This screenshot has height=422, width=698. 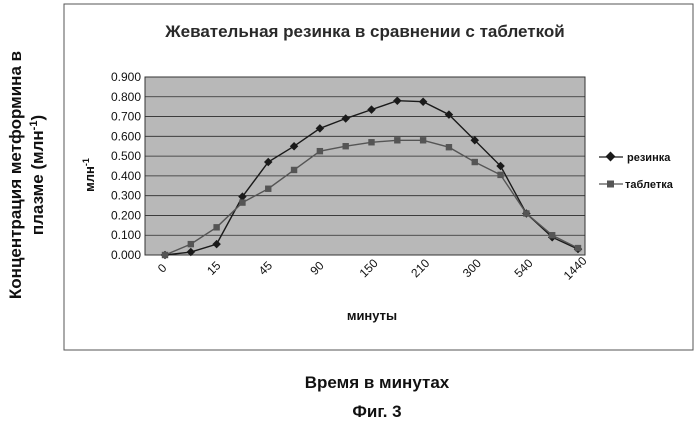 I want to click on y-tick-label: 0.100, so click(x=126, y=235).